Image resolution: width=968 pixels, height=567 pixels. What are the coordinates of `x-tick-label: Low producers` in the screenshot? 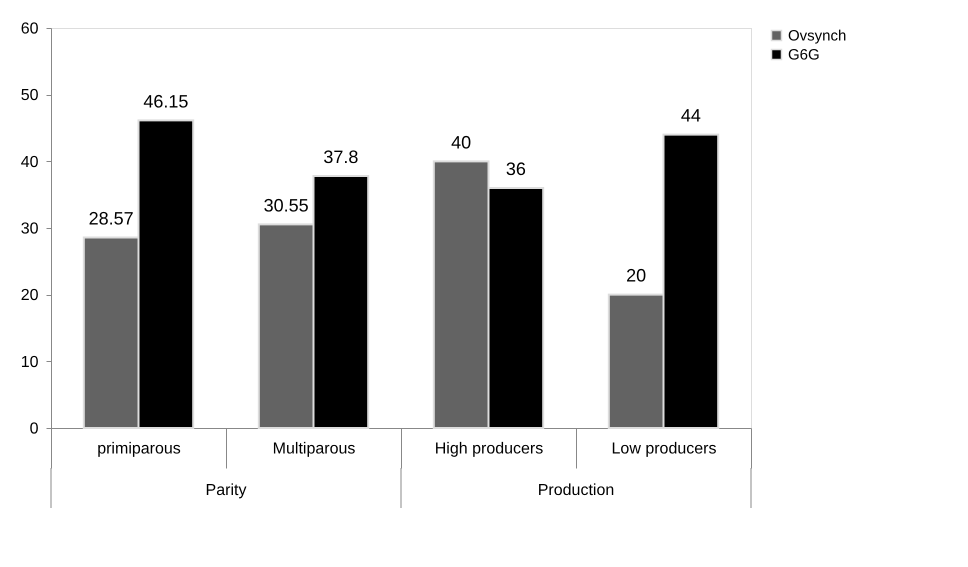 It's located at (664, 449).